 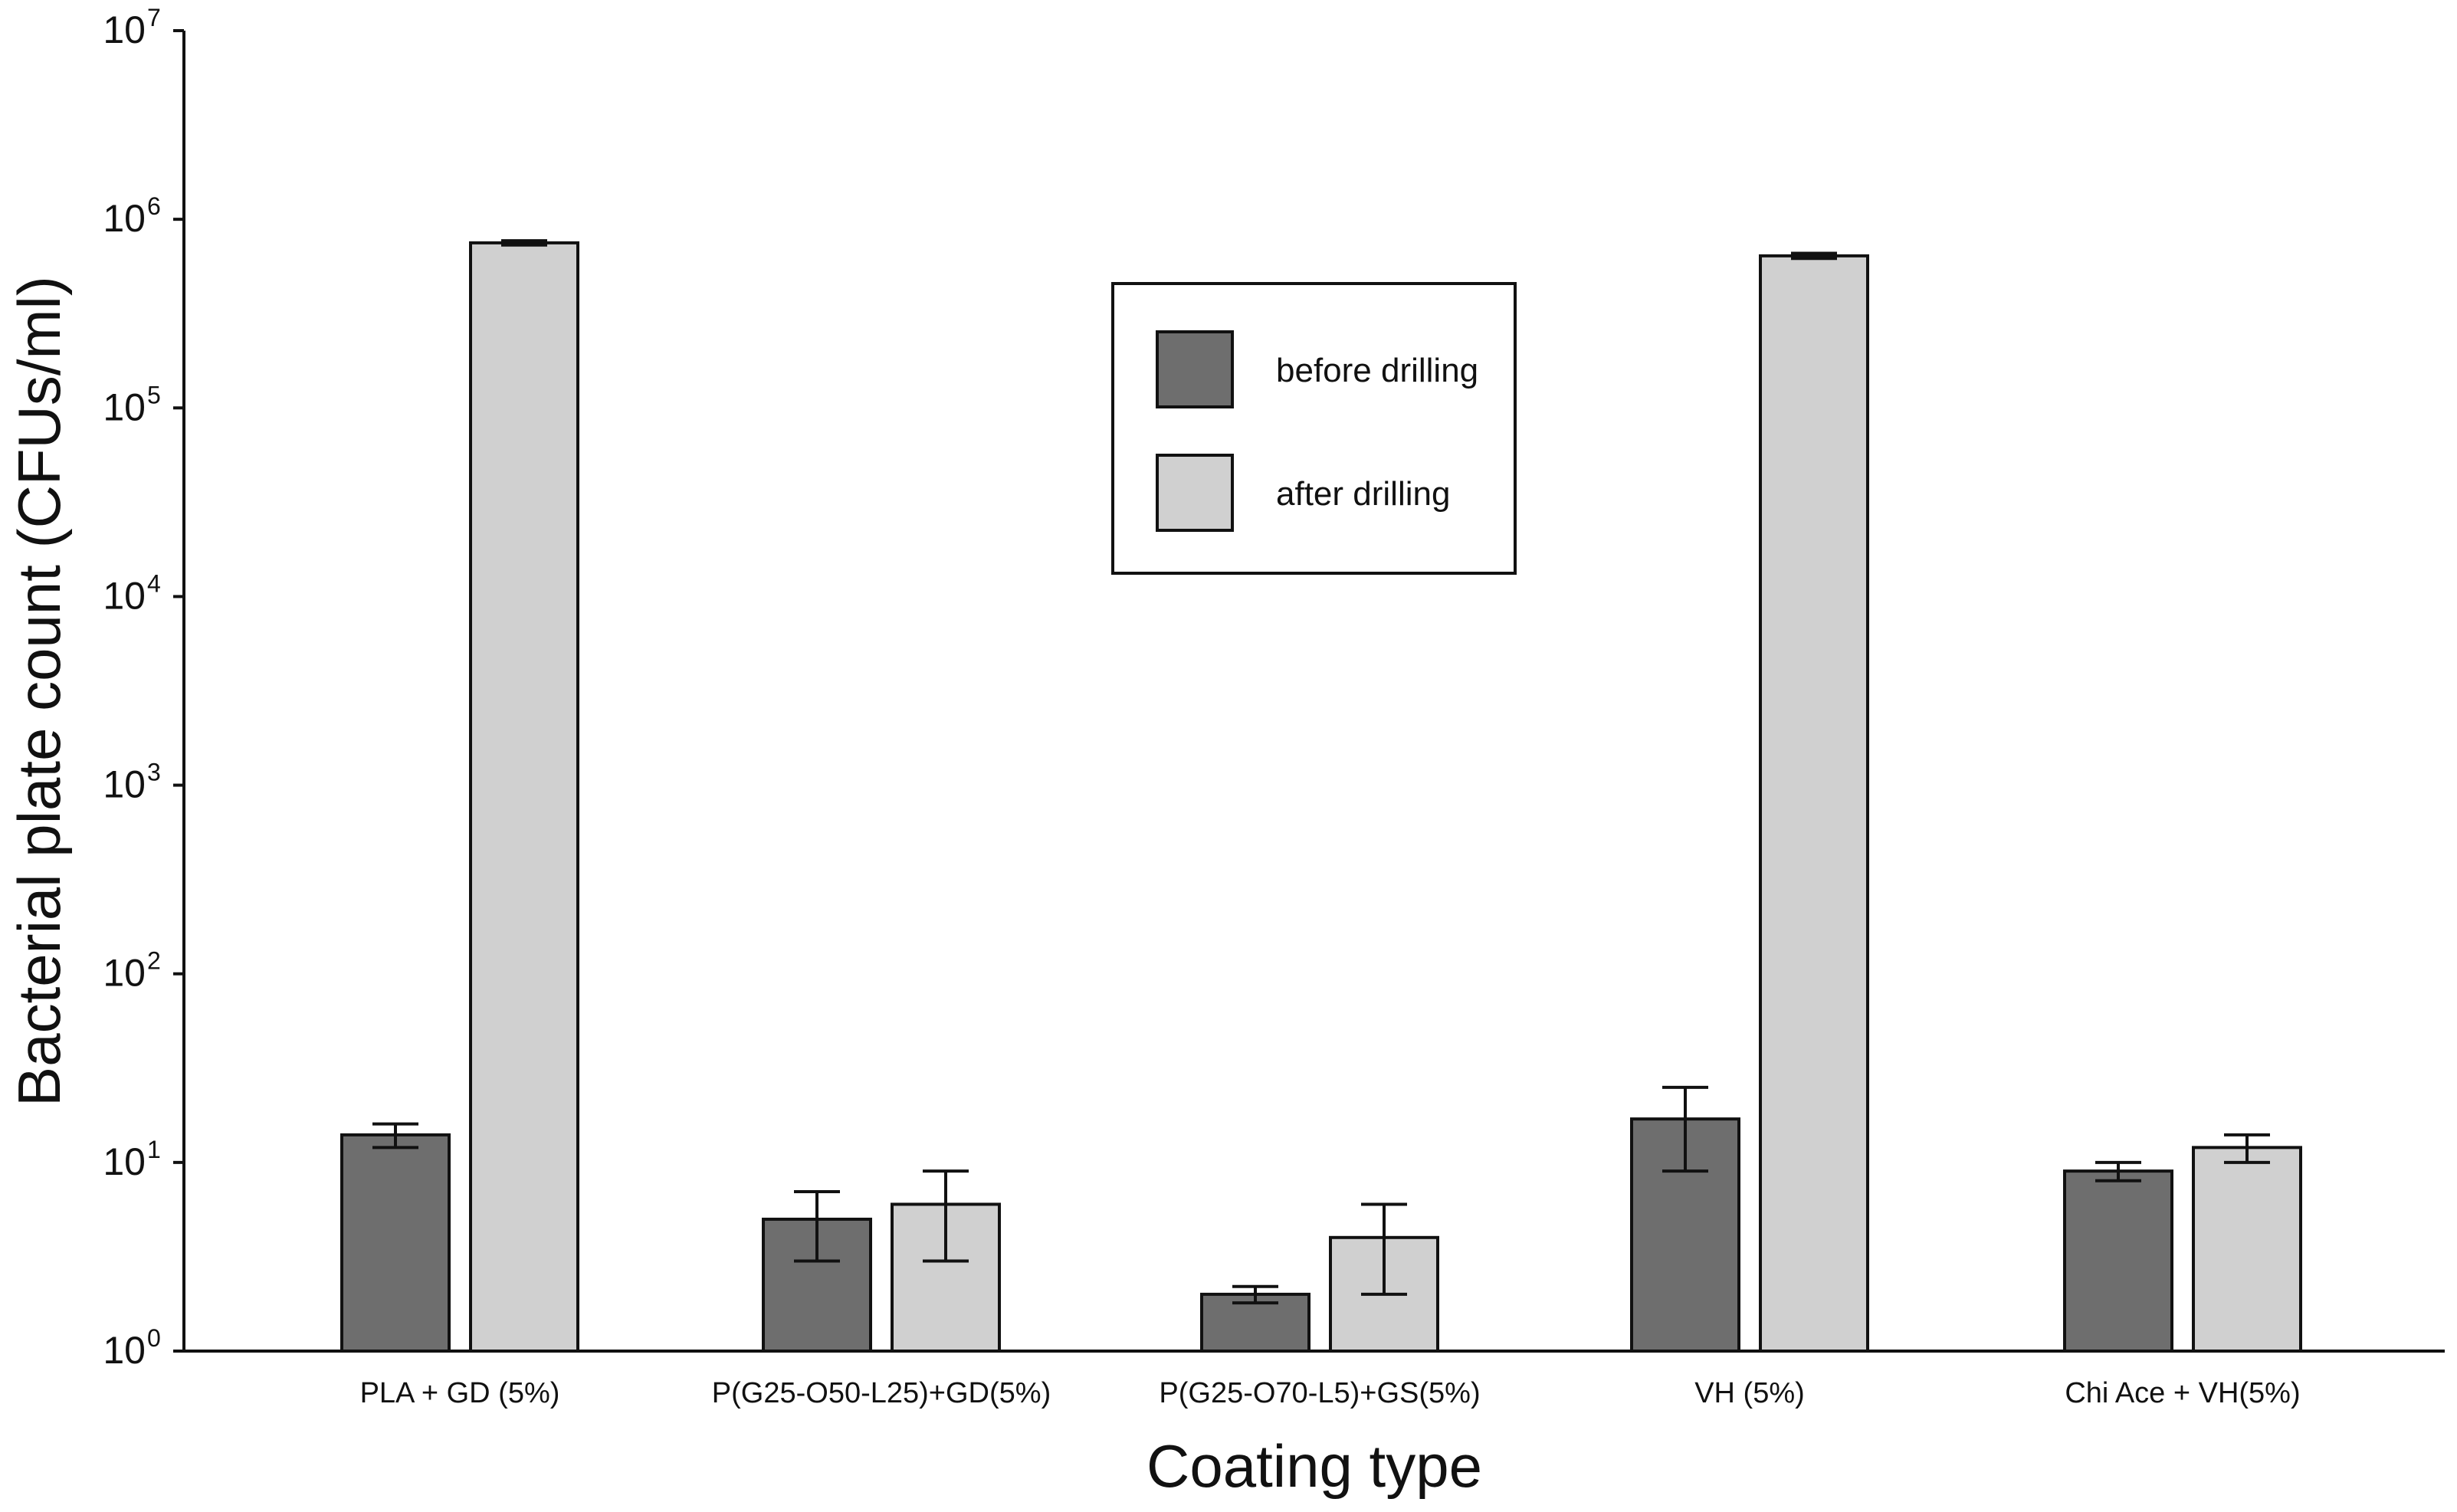 What do you see at coordinates (154, 583) in the screenshot?
I see `y-tick-exponent: 4` at bounding box center [154, 583].